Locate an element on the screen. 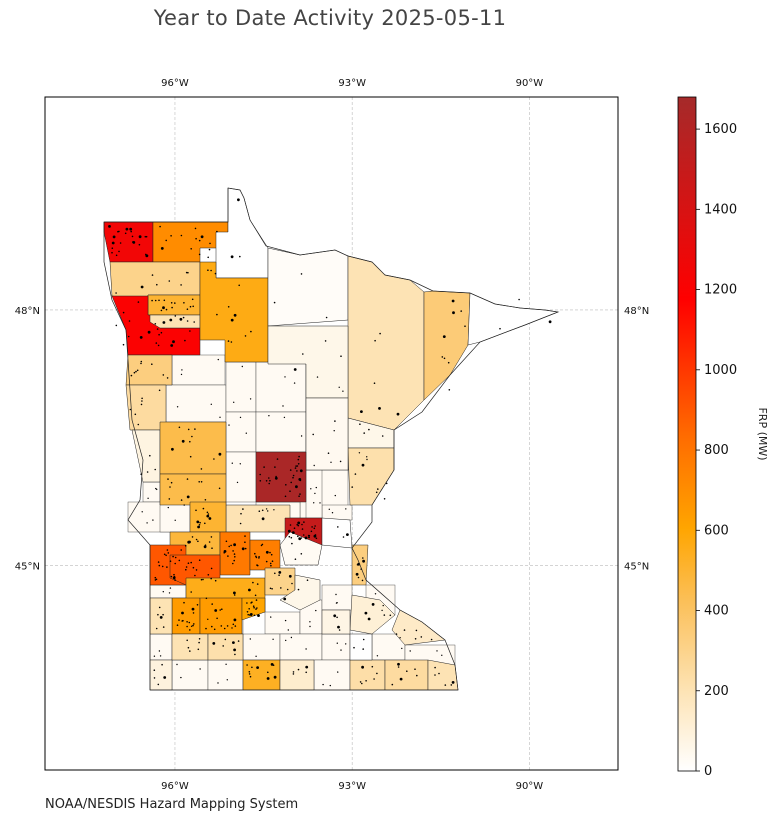  county-cook is located at coordinates (513, 319).